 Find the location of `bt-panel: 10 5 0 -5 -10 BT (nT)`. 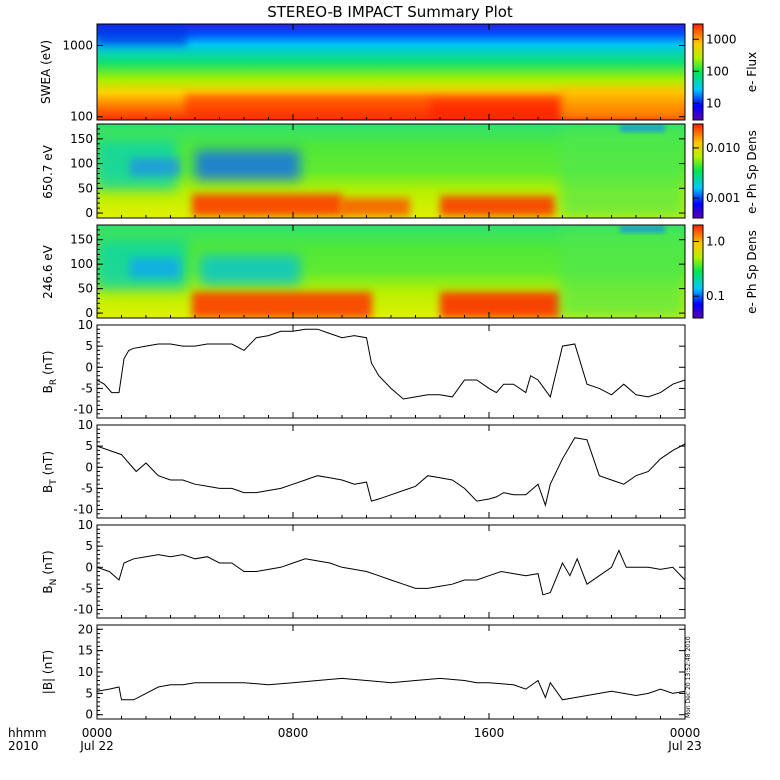

bt-panel: 10 5 0 -5 -10 BT (nT) is located at coordinates (363, 468).